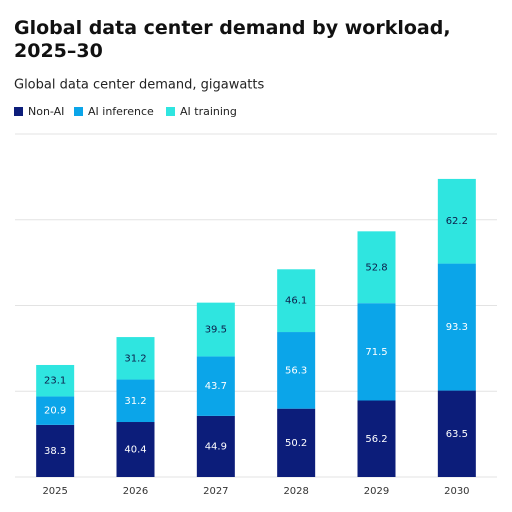  I want to click on x-tick-label: 2026, so click(135, 491).